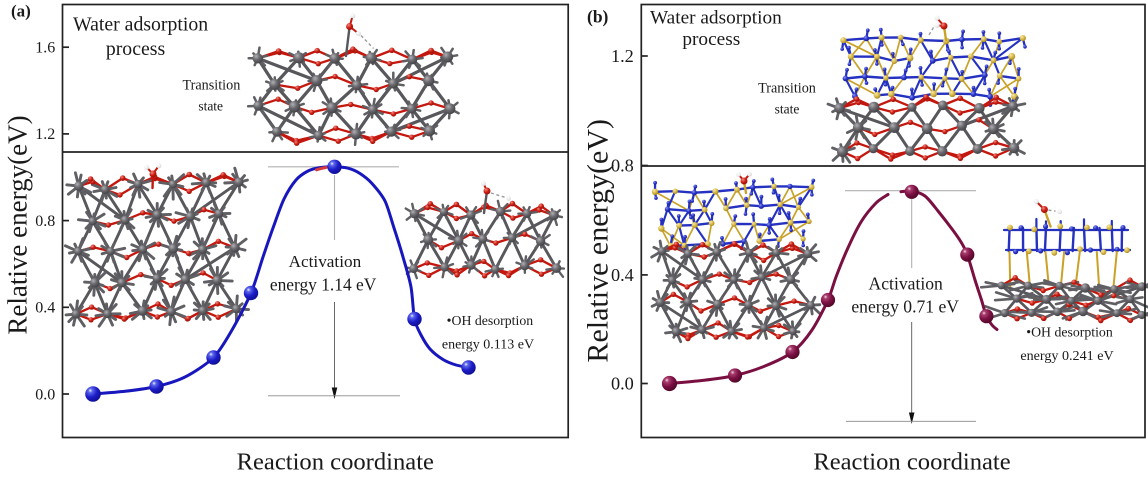 The width and height of the screenshot is (1148, 477). I want to click on svg-text: (b), so click(598, 17).